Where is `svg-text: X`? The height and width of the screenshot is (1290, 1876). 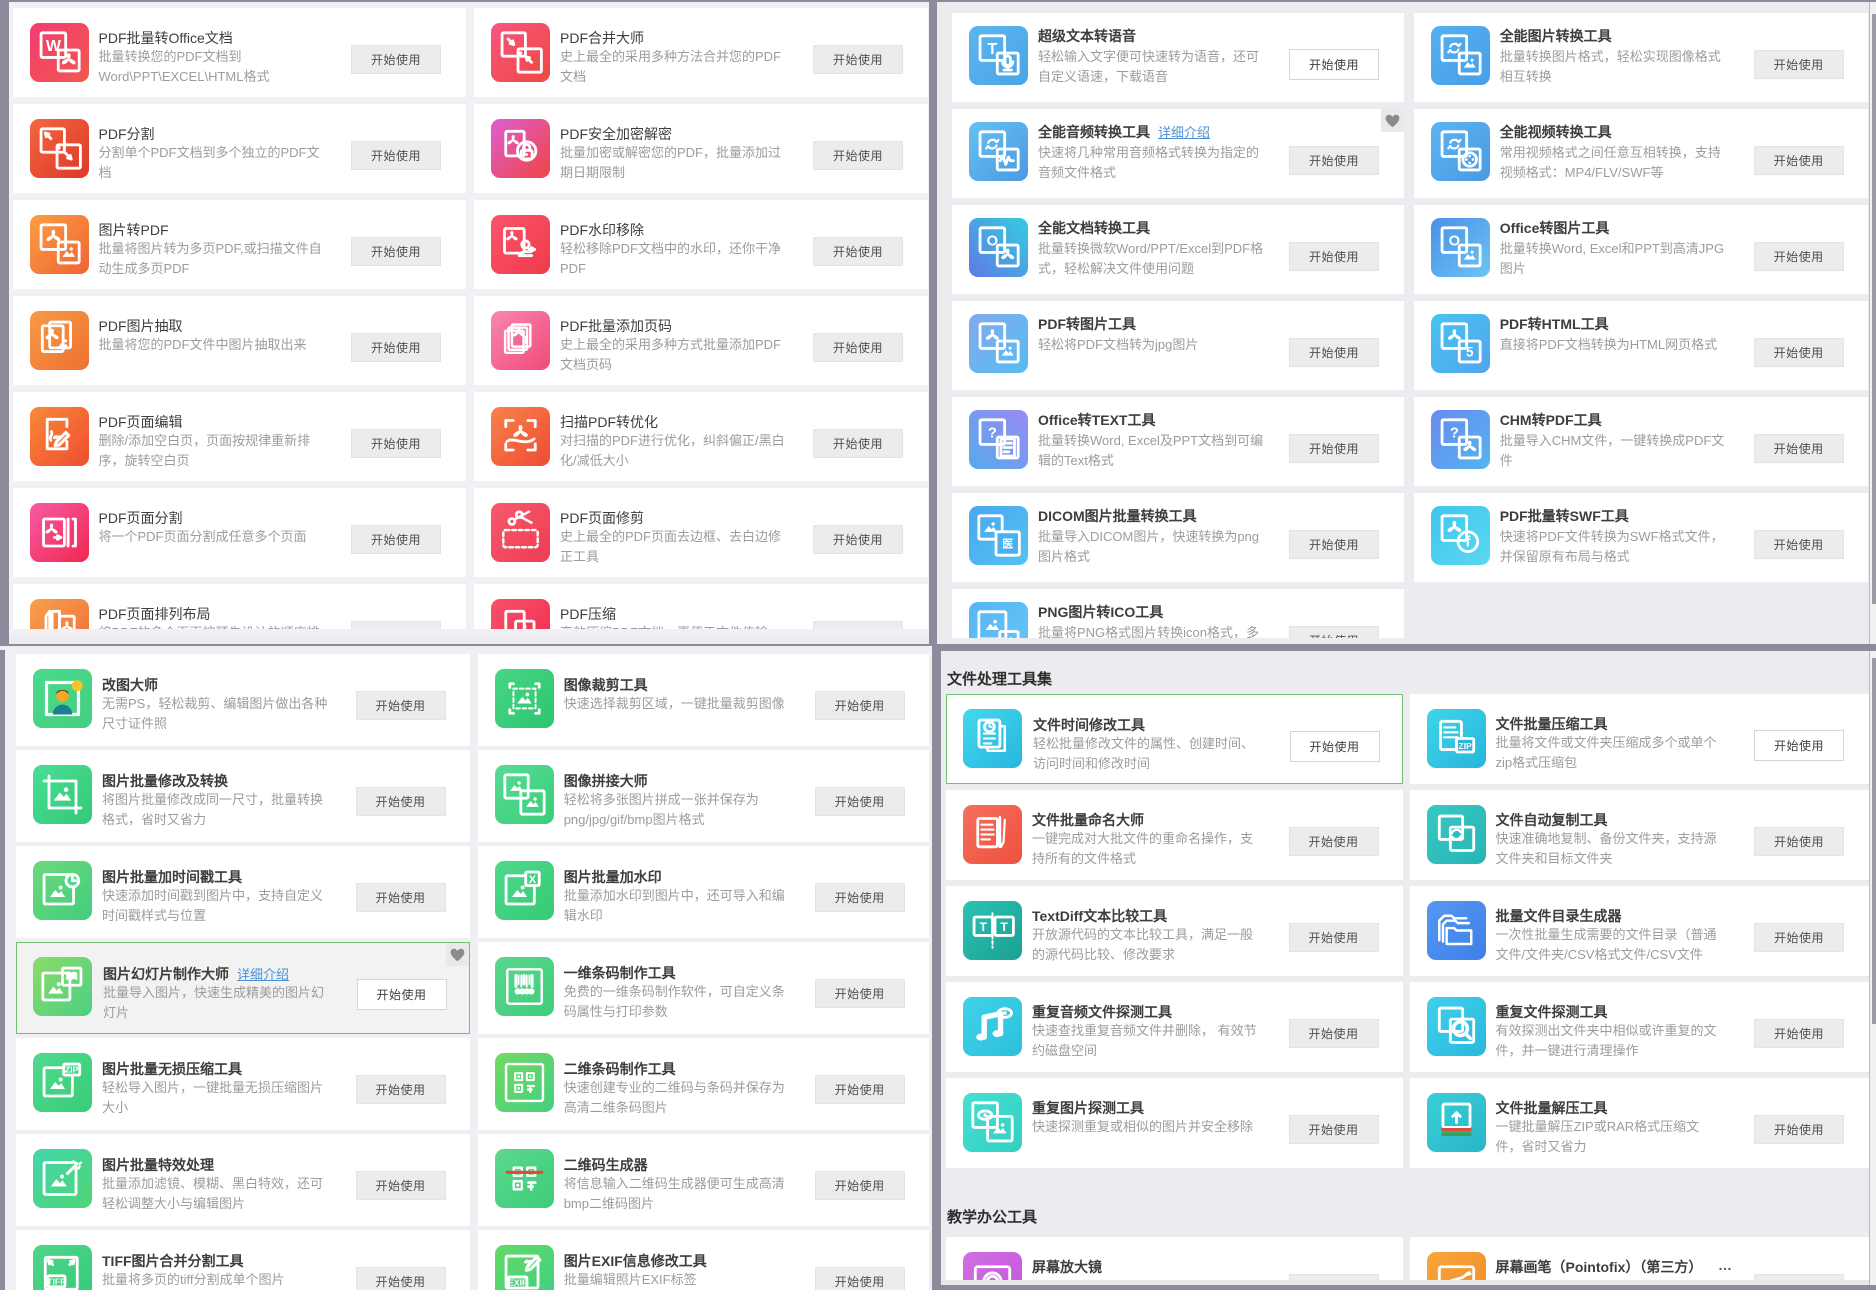 svg-text: X is located at coordinates (532, 880).